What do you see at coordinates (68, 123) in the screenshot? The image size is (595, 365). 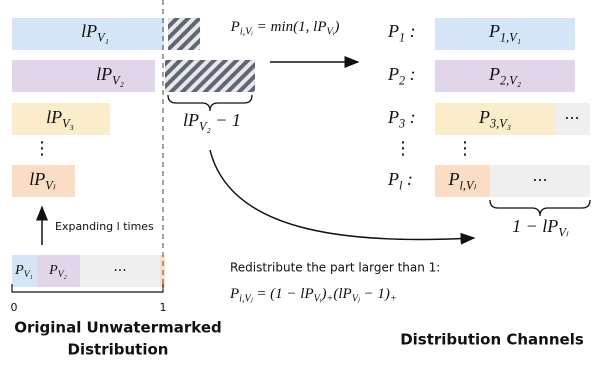 I see `math-subscript: V₃` at bounding box center [68, 123].